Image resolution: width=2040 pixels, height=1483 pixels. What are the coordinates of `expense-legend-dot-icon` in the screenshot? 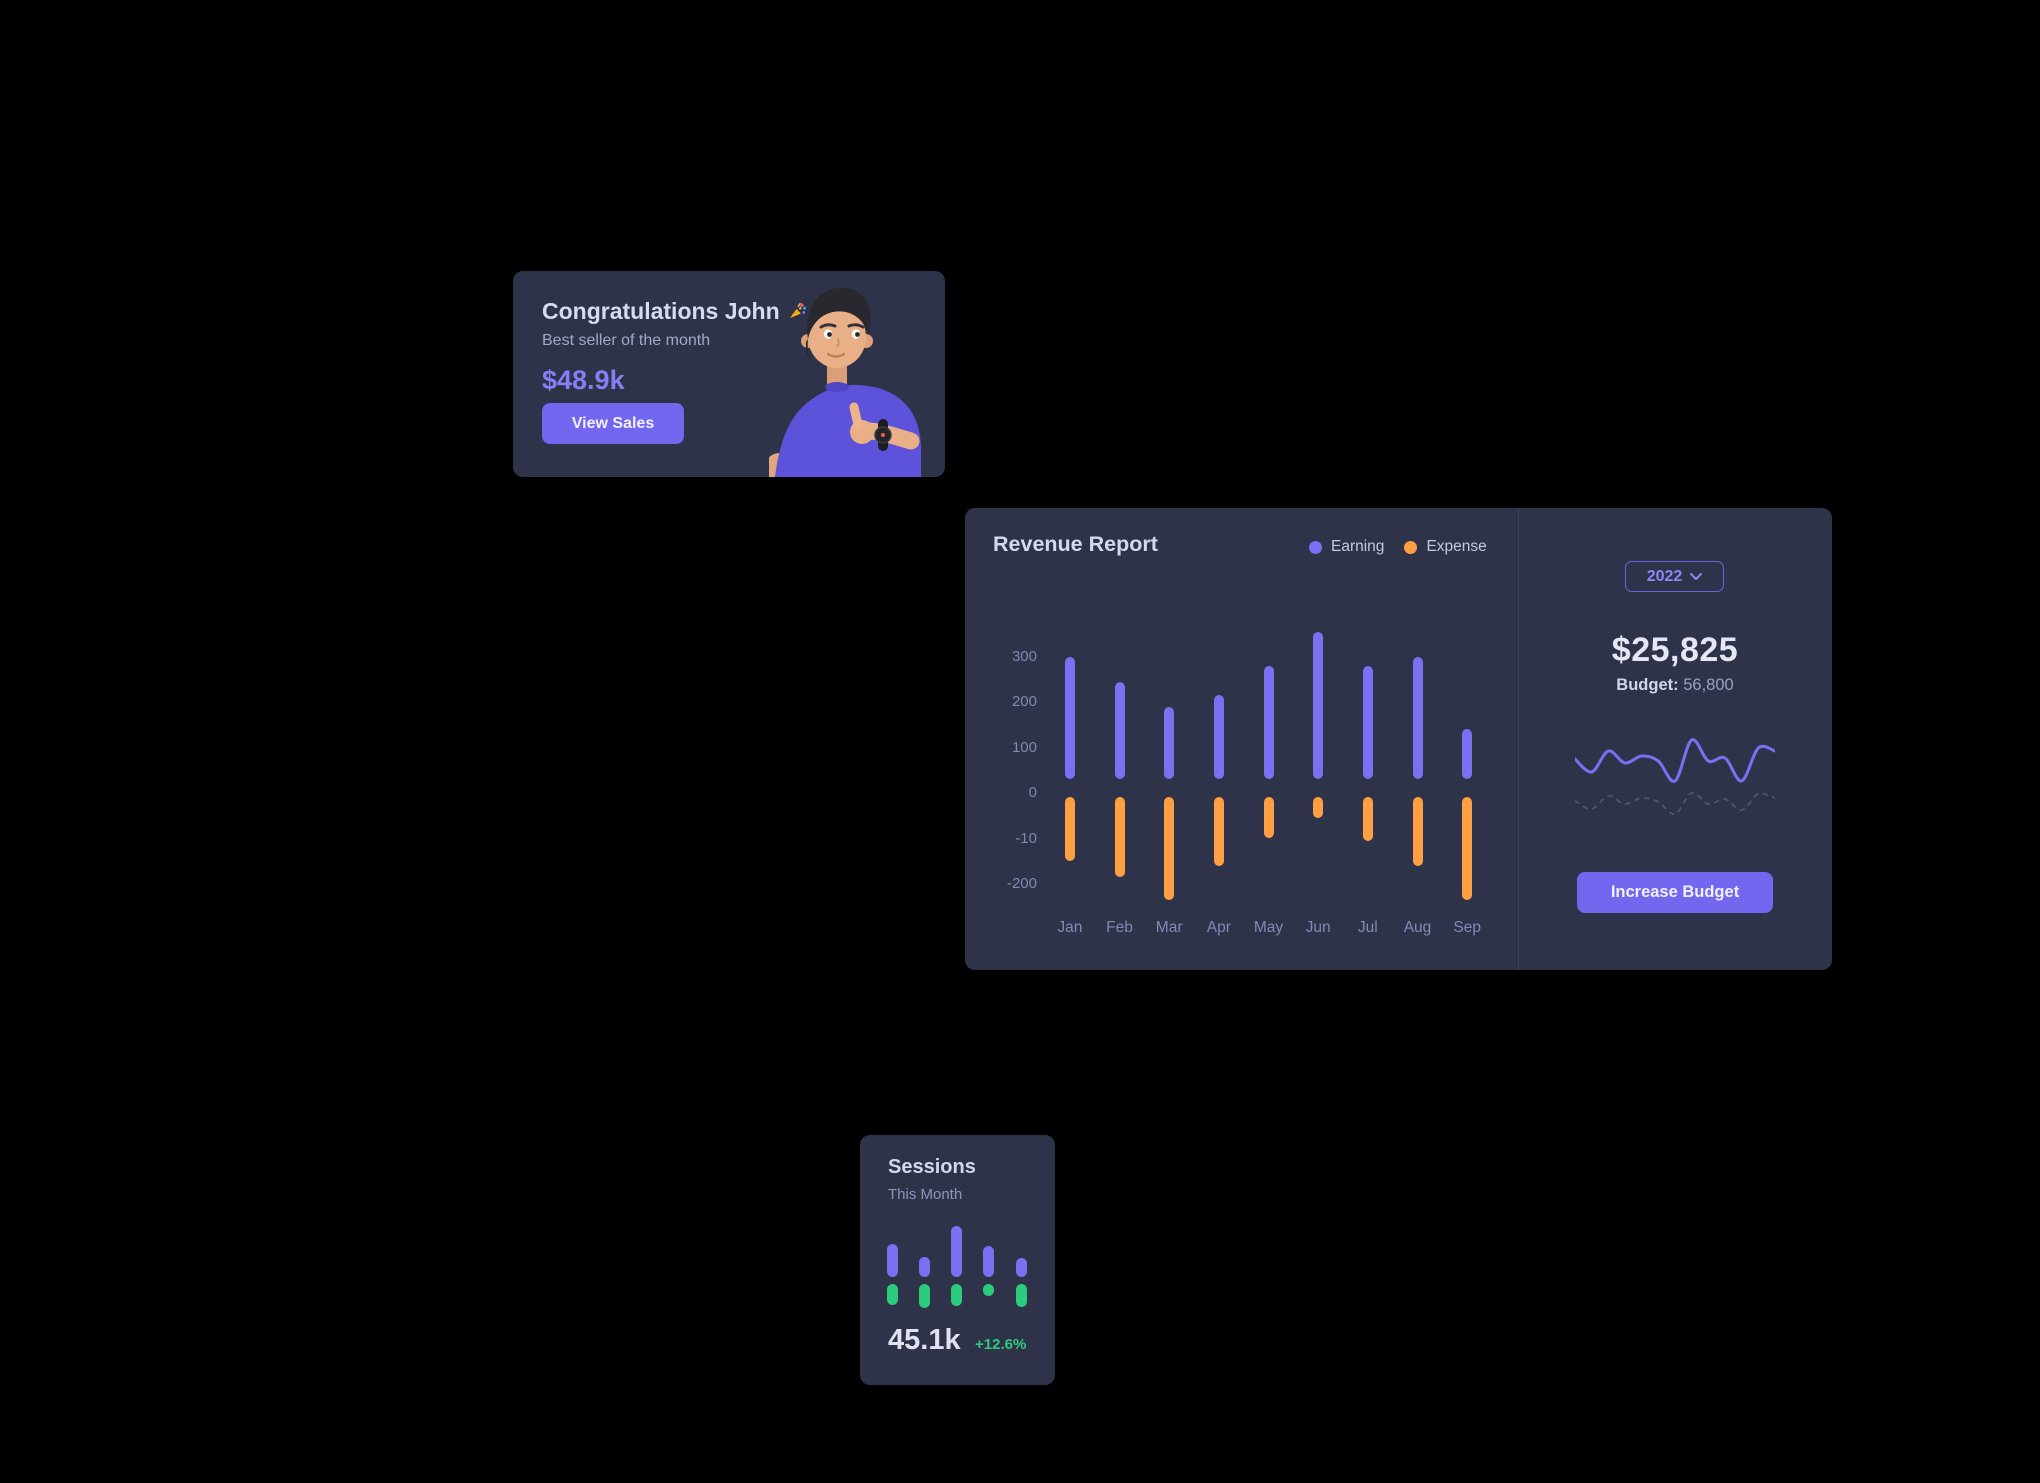 It's located at (1411, 547).